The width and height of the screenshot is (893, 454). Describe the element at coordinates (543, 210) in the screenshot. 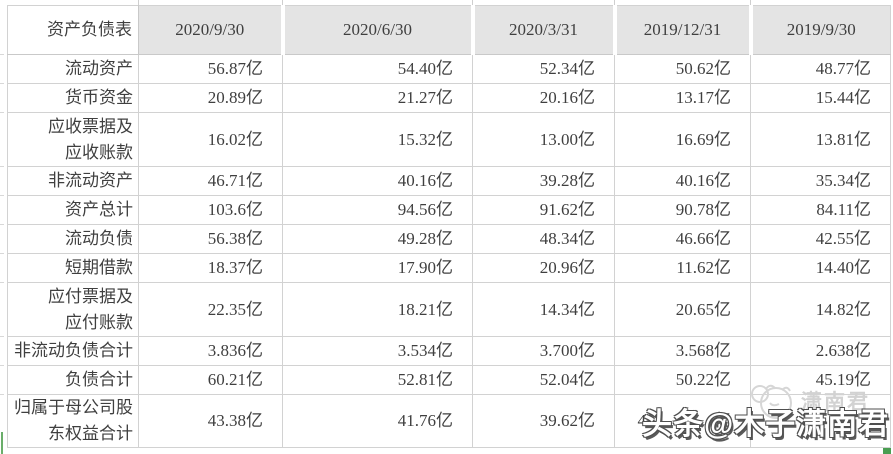

I see `cell-value: 91.62亿` at that location.